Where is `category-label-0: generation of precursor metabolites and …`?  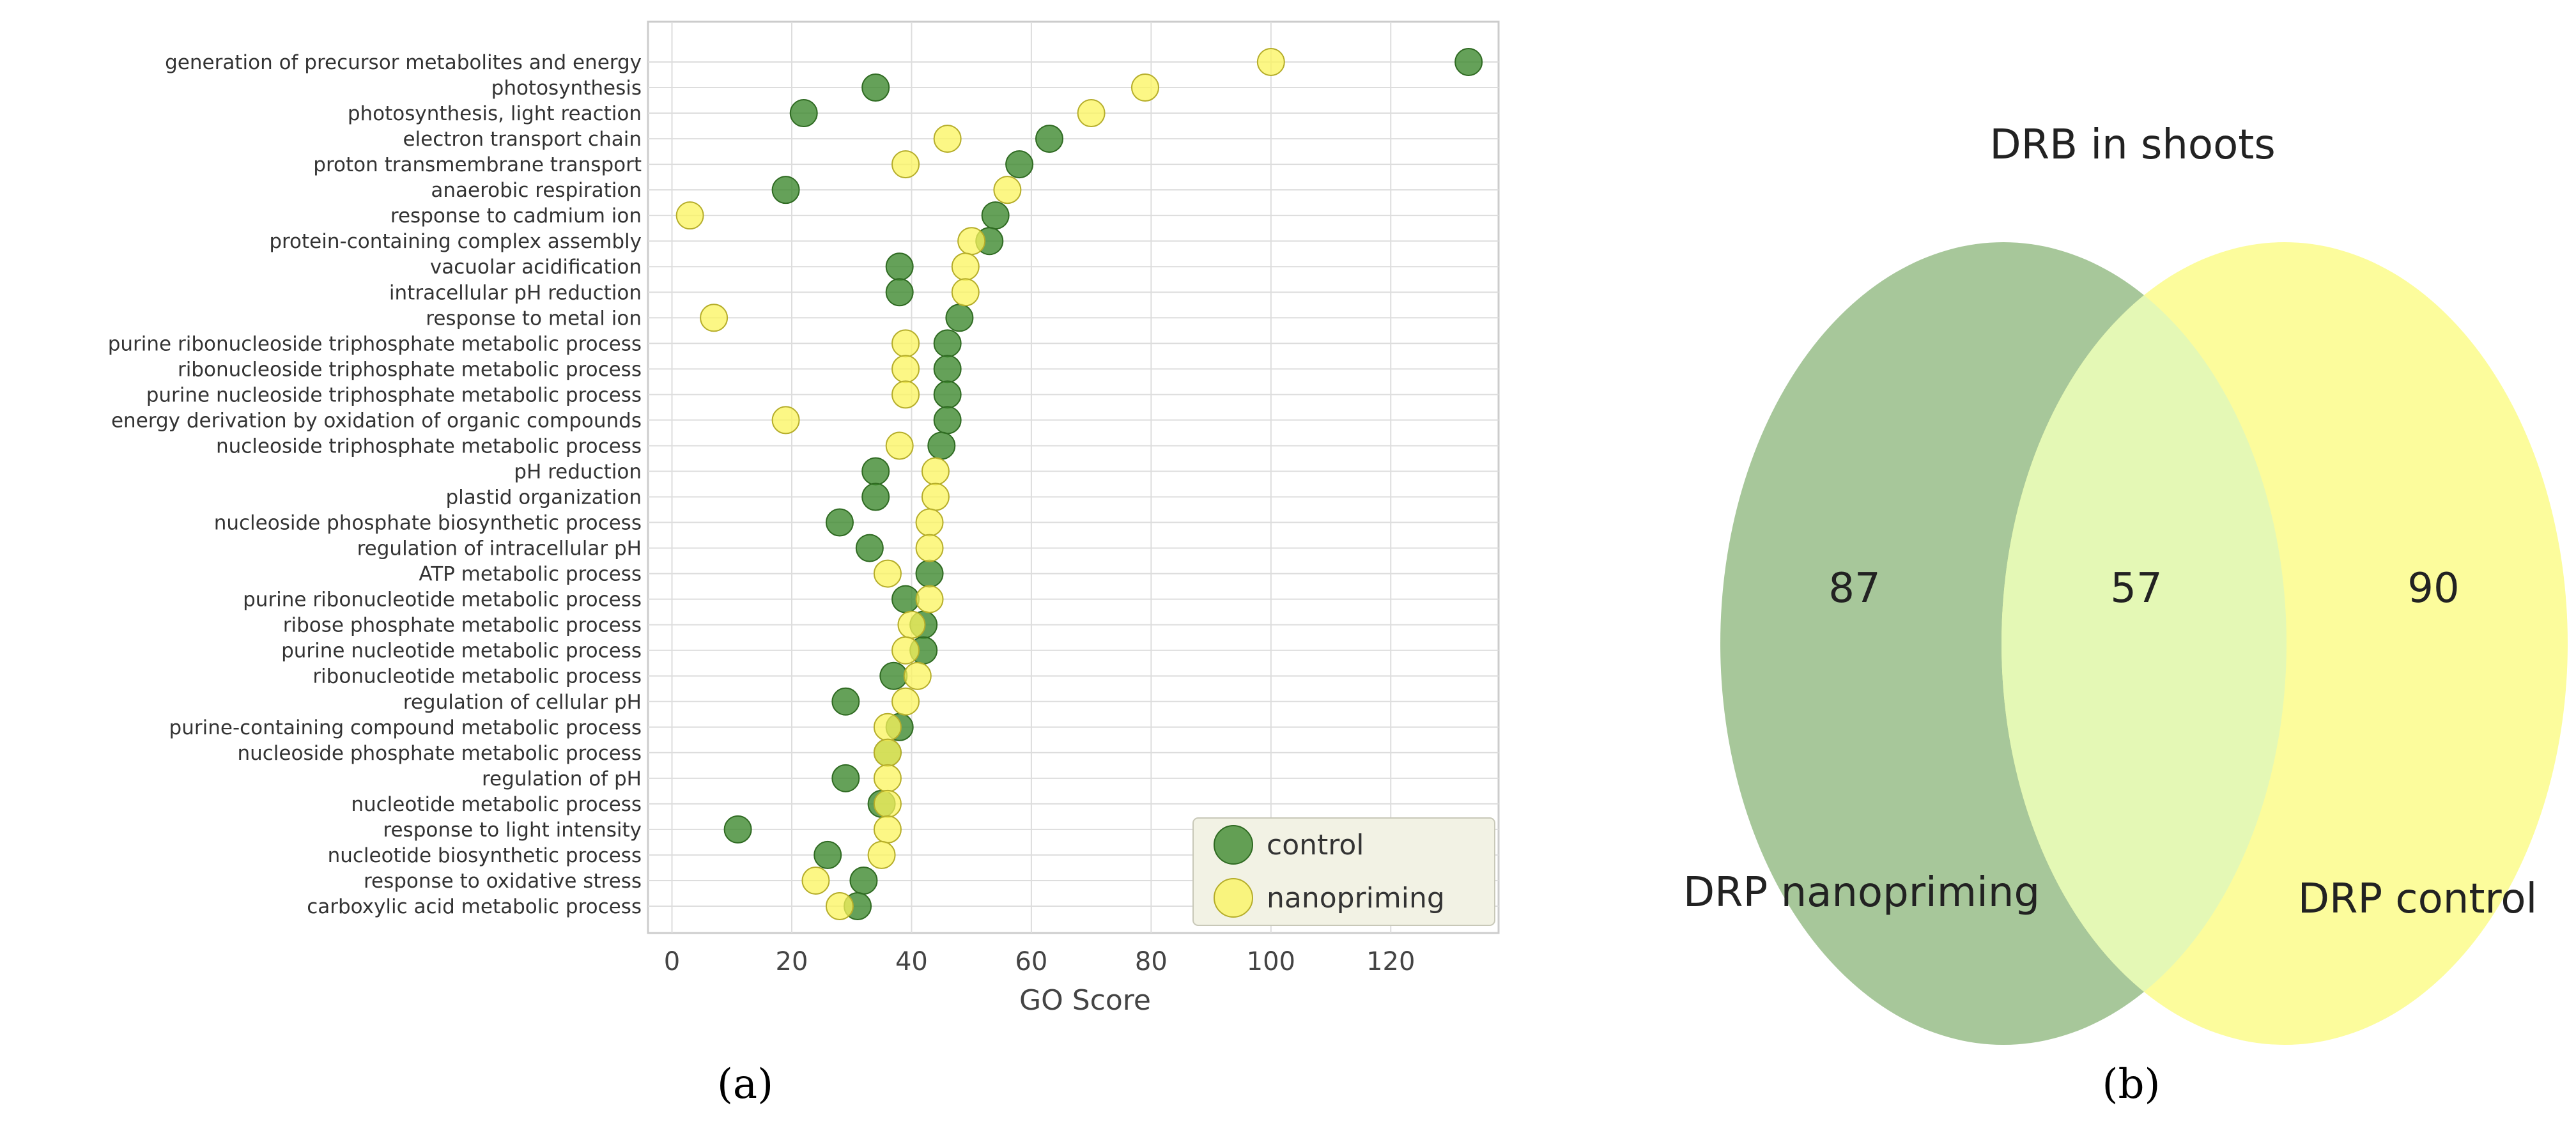 category-label-0: generation of precursor metabolites and … is located at coordinates (403, 62).